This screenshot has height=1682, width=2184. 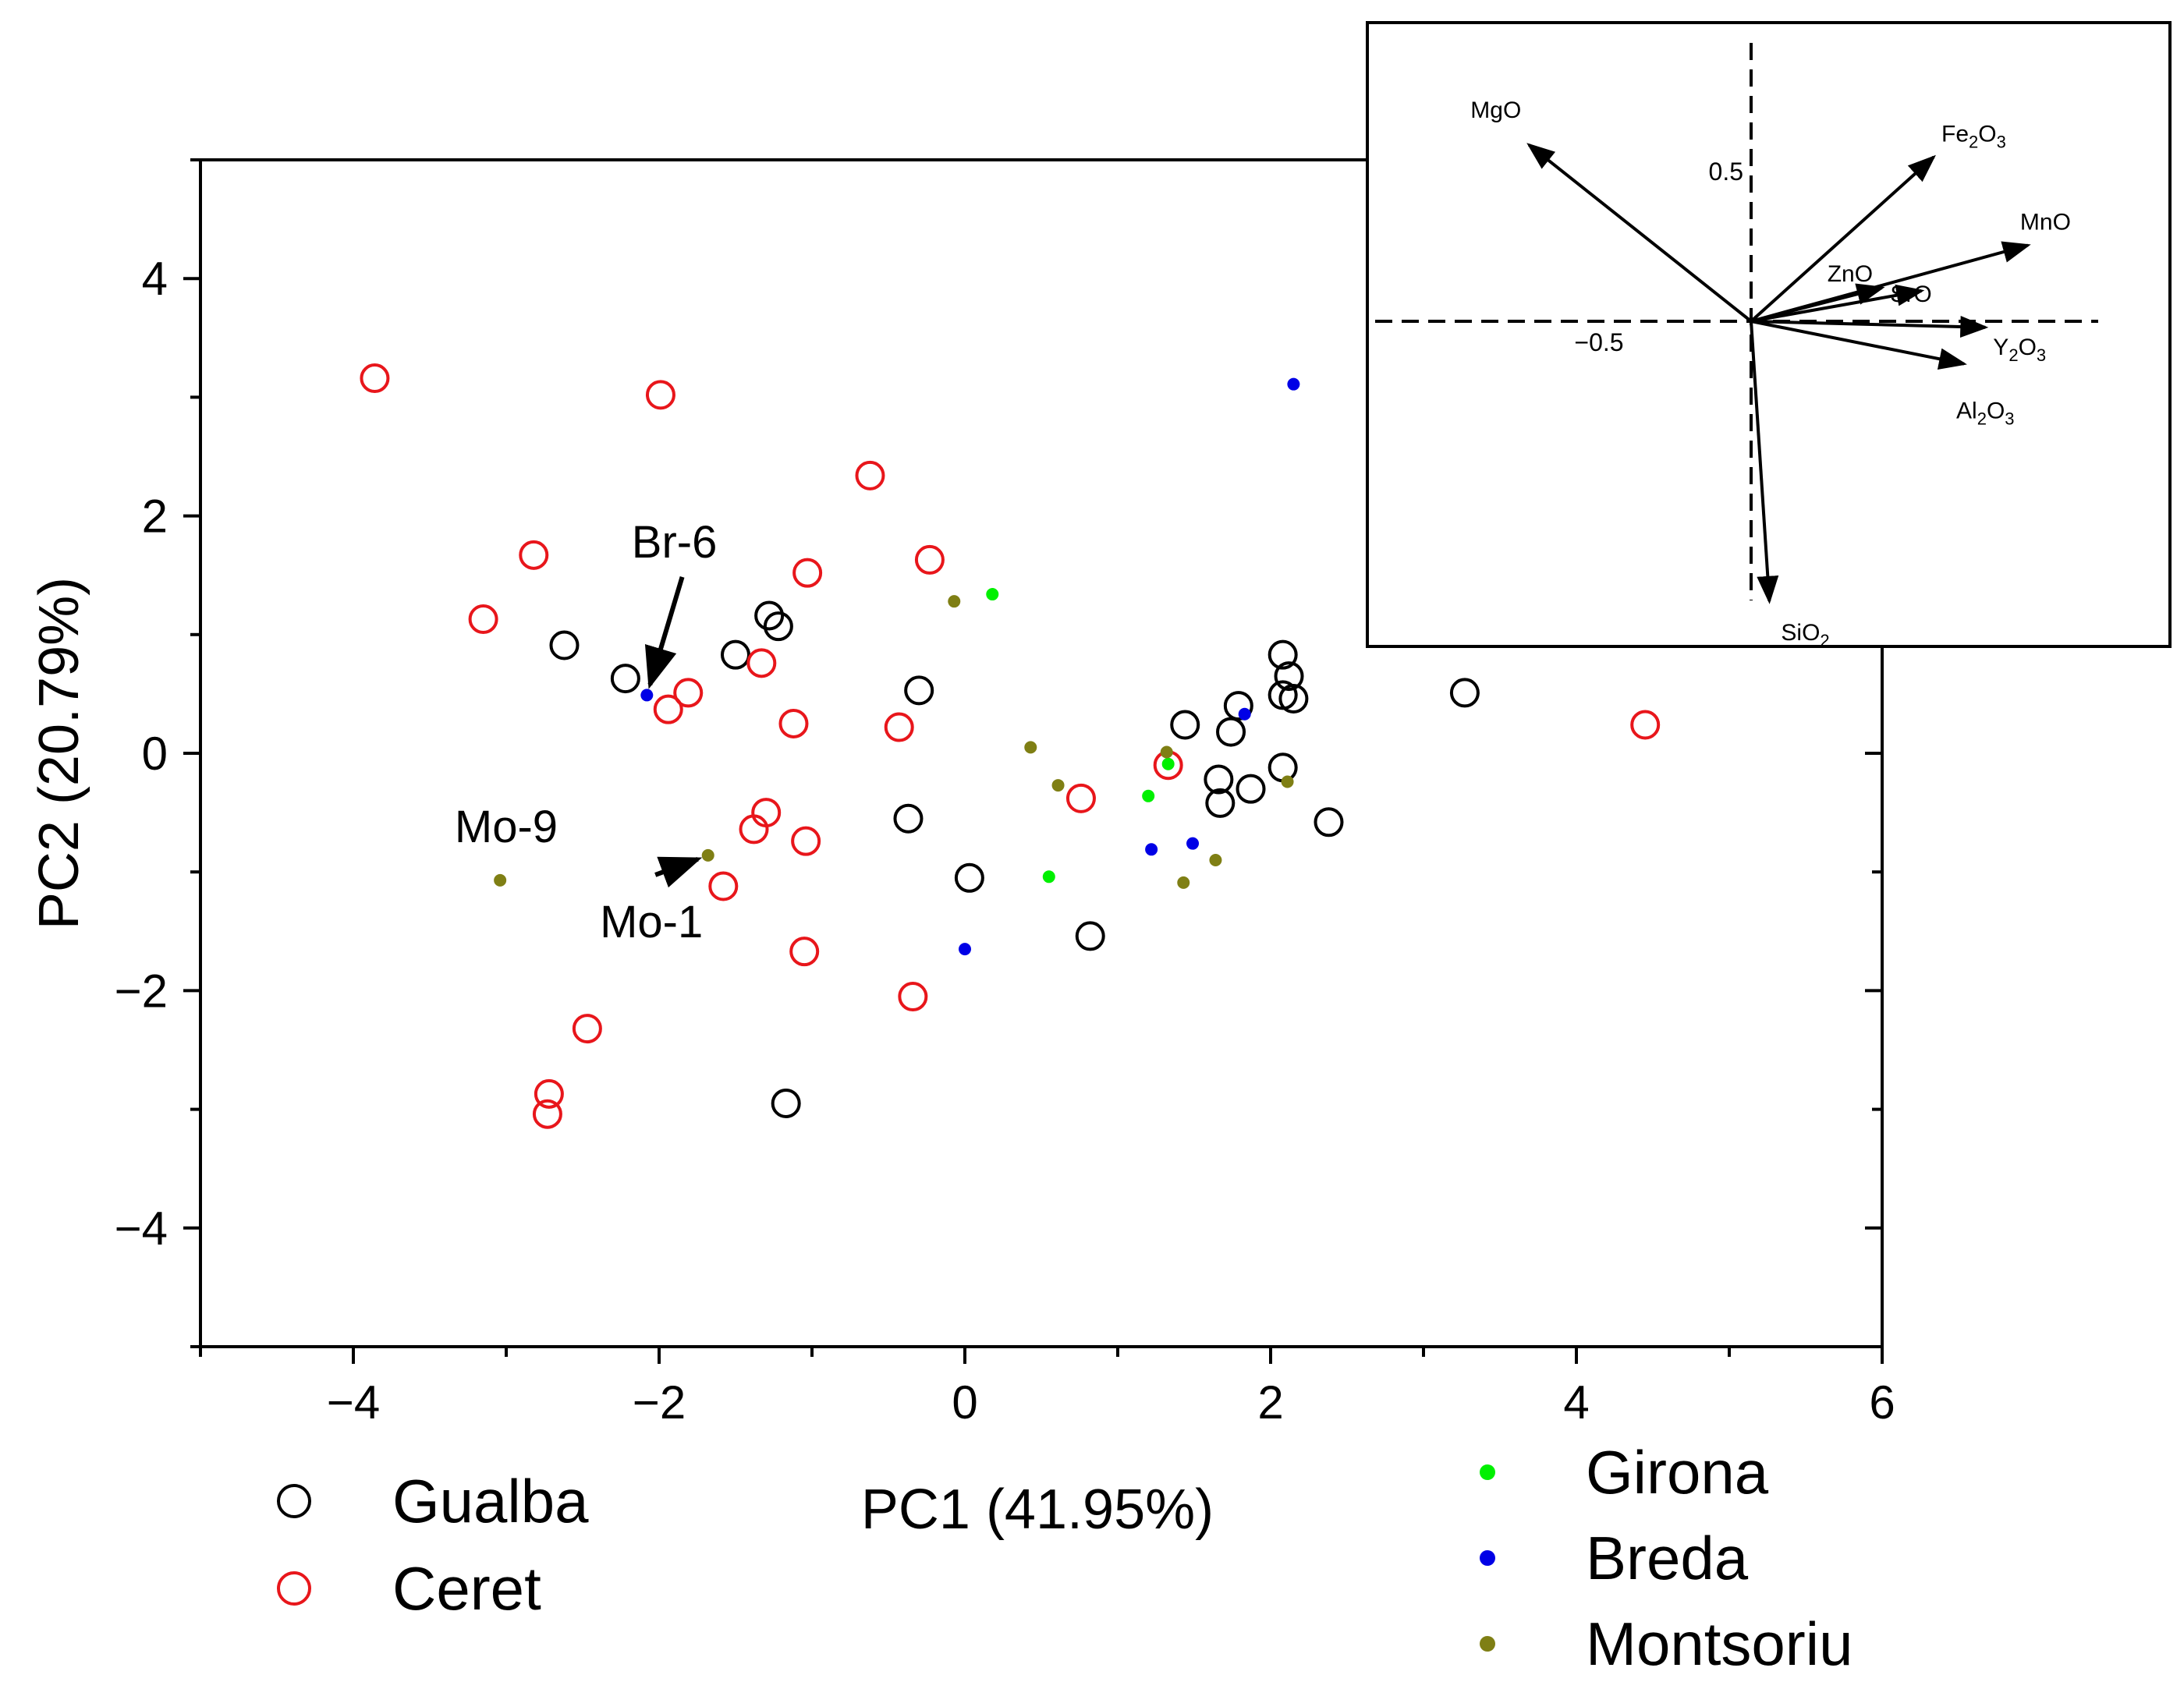 I want to click on y-axis-title: PC2 (20.79%), so click(x=59, y=754).